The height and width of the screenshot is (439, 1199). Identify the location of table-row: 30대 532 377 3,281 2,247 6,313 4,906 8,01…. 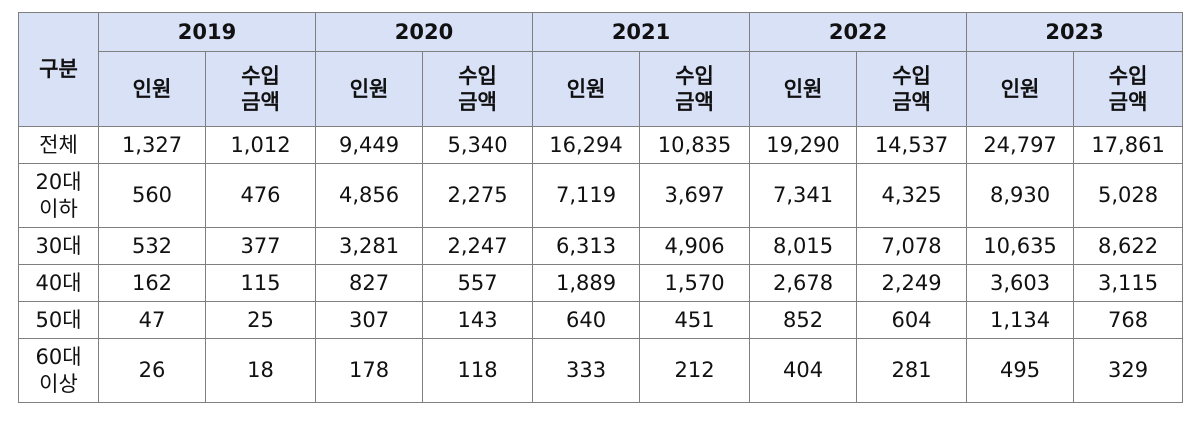
(601, 246).